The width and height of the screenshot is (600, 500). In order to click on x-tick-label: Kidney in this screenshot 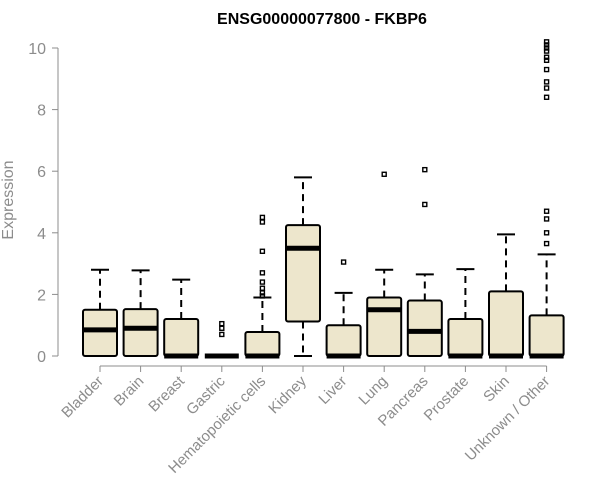, I will do `click(287, 394)`.